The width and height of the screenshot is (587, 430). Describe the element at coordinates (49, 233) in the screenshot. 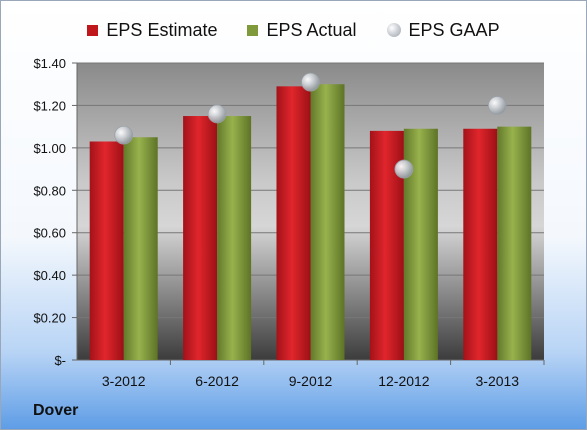

I see `y-tick-label: $0.60` at that location.